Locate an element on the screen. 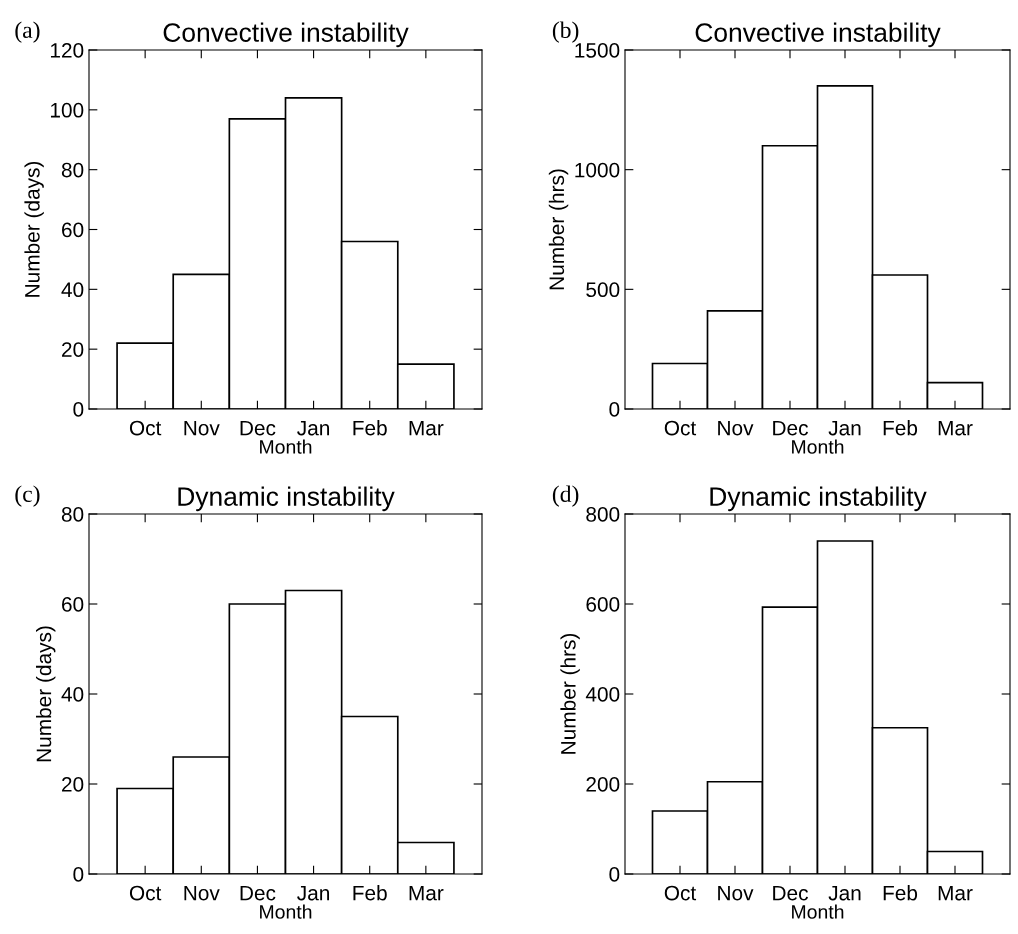 The image size is (1018, 934). y-tick-label: 1000 is located at coordinates (597, 170).